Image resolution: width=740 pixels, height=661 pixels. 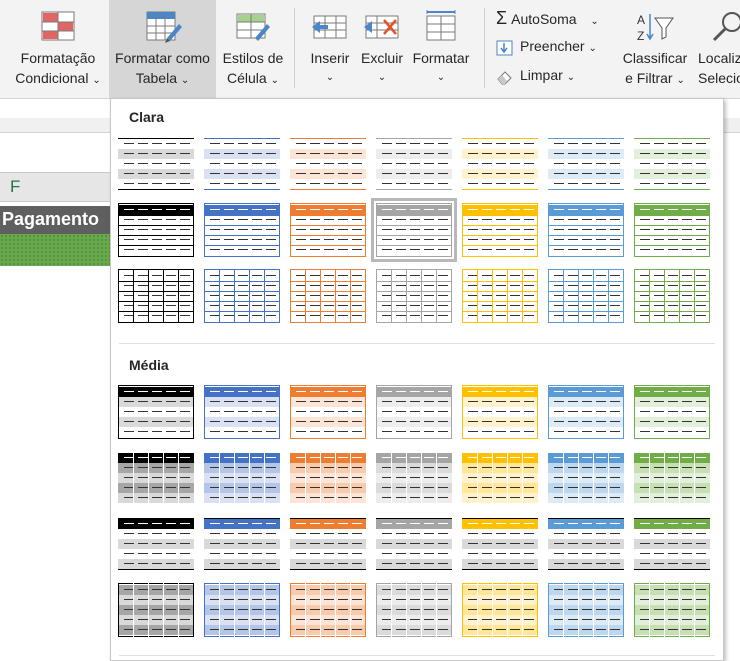 What do you see at coordinates (381, 58) in the screenshot?
I see `delete-label: Excluir` at bounding box center [381, 58].